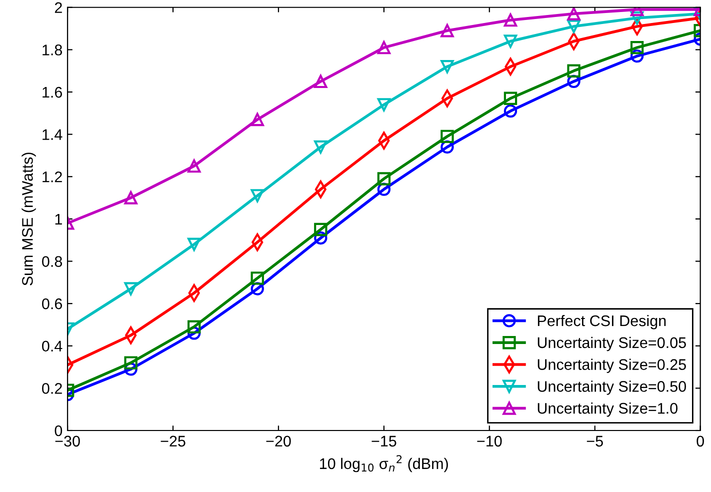  What do you see at coordinates (612, 387) in the screenshot?
I see `legend-label: Uncertainty Size=0.50` at bounding box center [612, 387].